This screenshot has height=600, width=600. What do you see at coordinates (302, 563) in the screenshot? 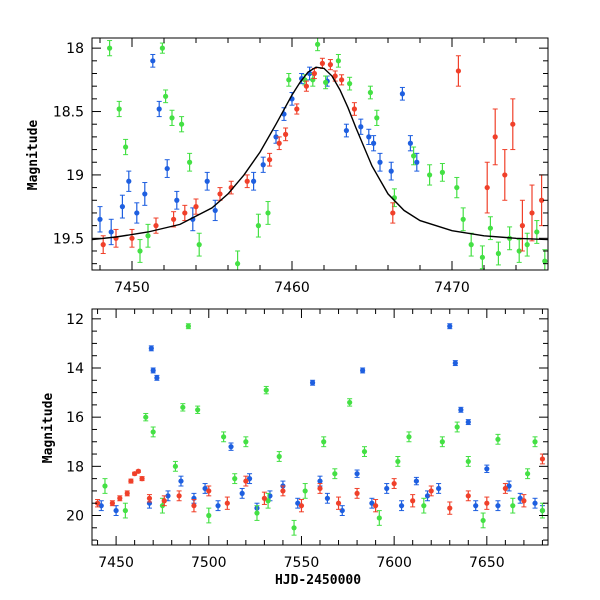
I see `x-tick-label-2: 7550` at bounding box center [302, 563].